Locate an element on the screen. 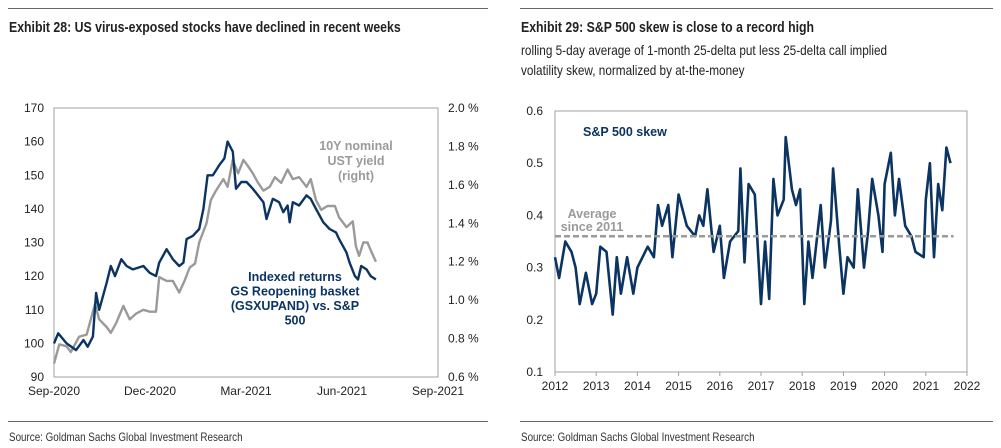 The height and width of the screenshot is (448, 1001). left-y-tick-label: 140 is located at coordinates (34, 209).